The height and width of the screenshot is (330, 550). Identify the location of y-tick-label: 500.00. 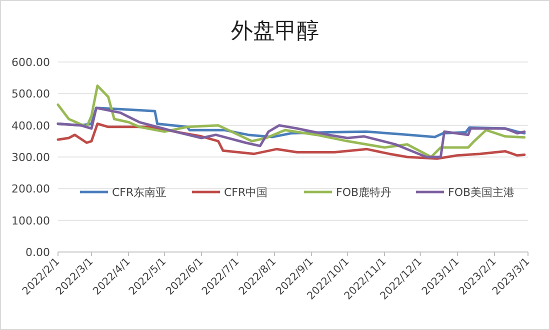
(31, 94).